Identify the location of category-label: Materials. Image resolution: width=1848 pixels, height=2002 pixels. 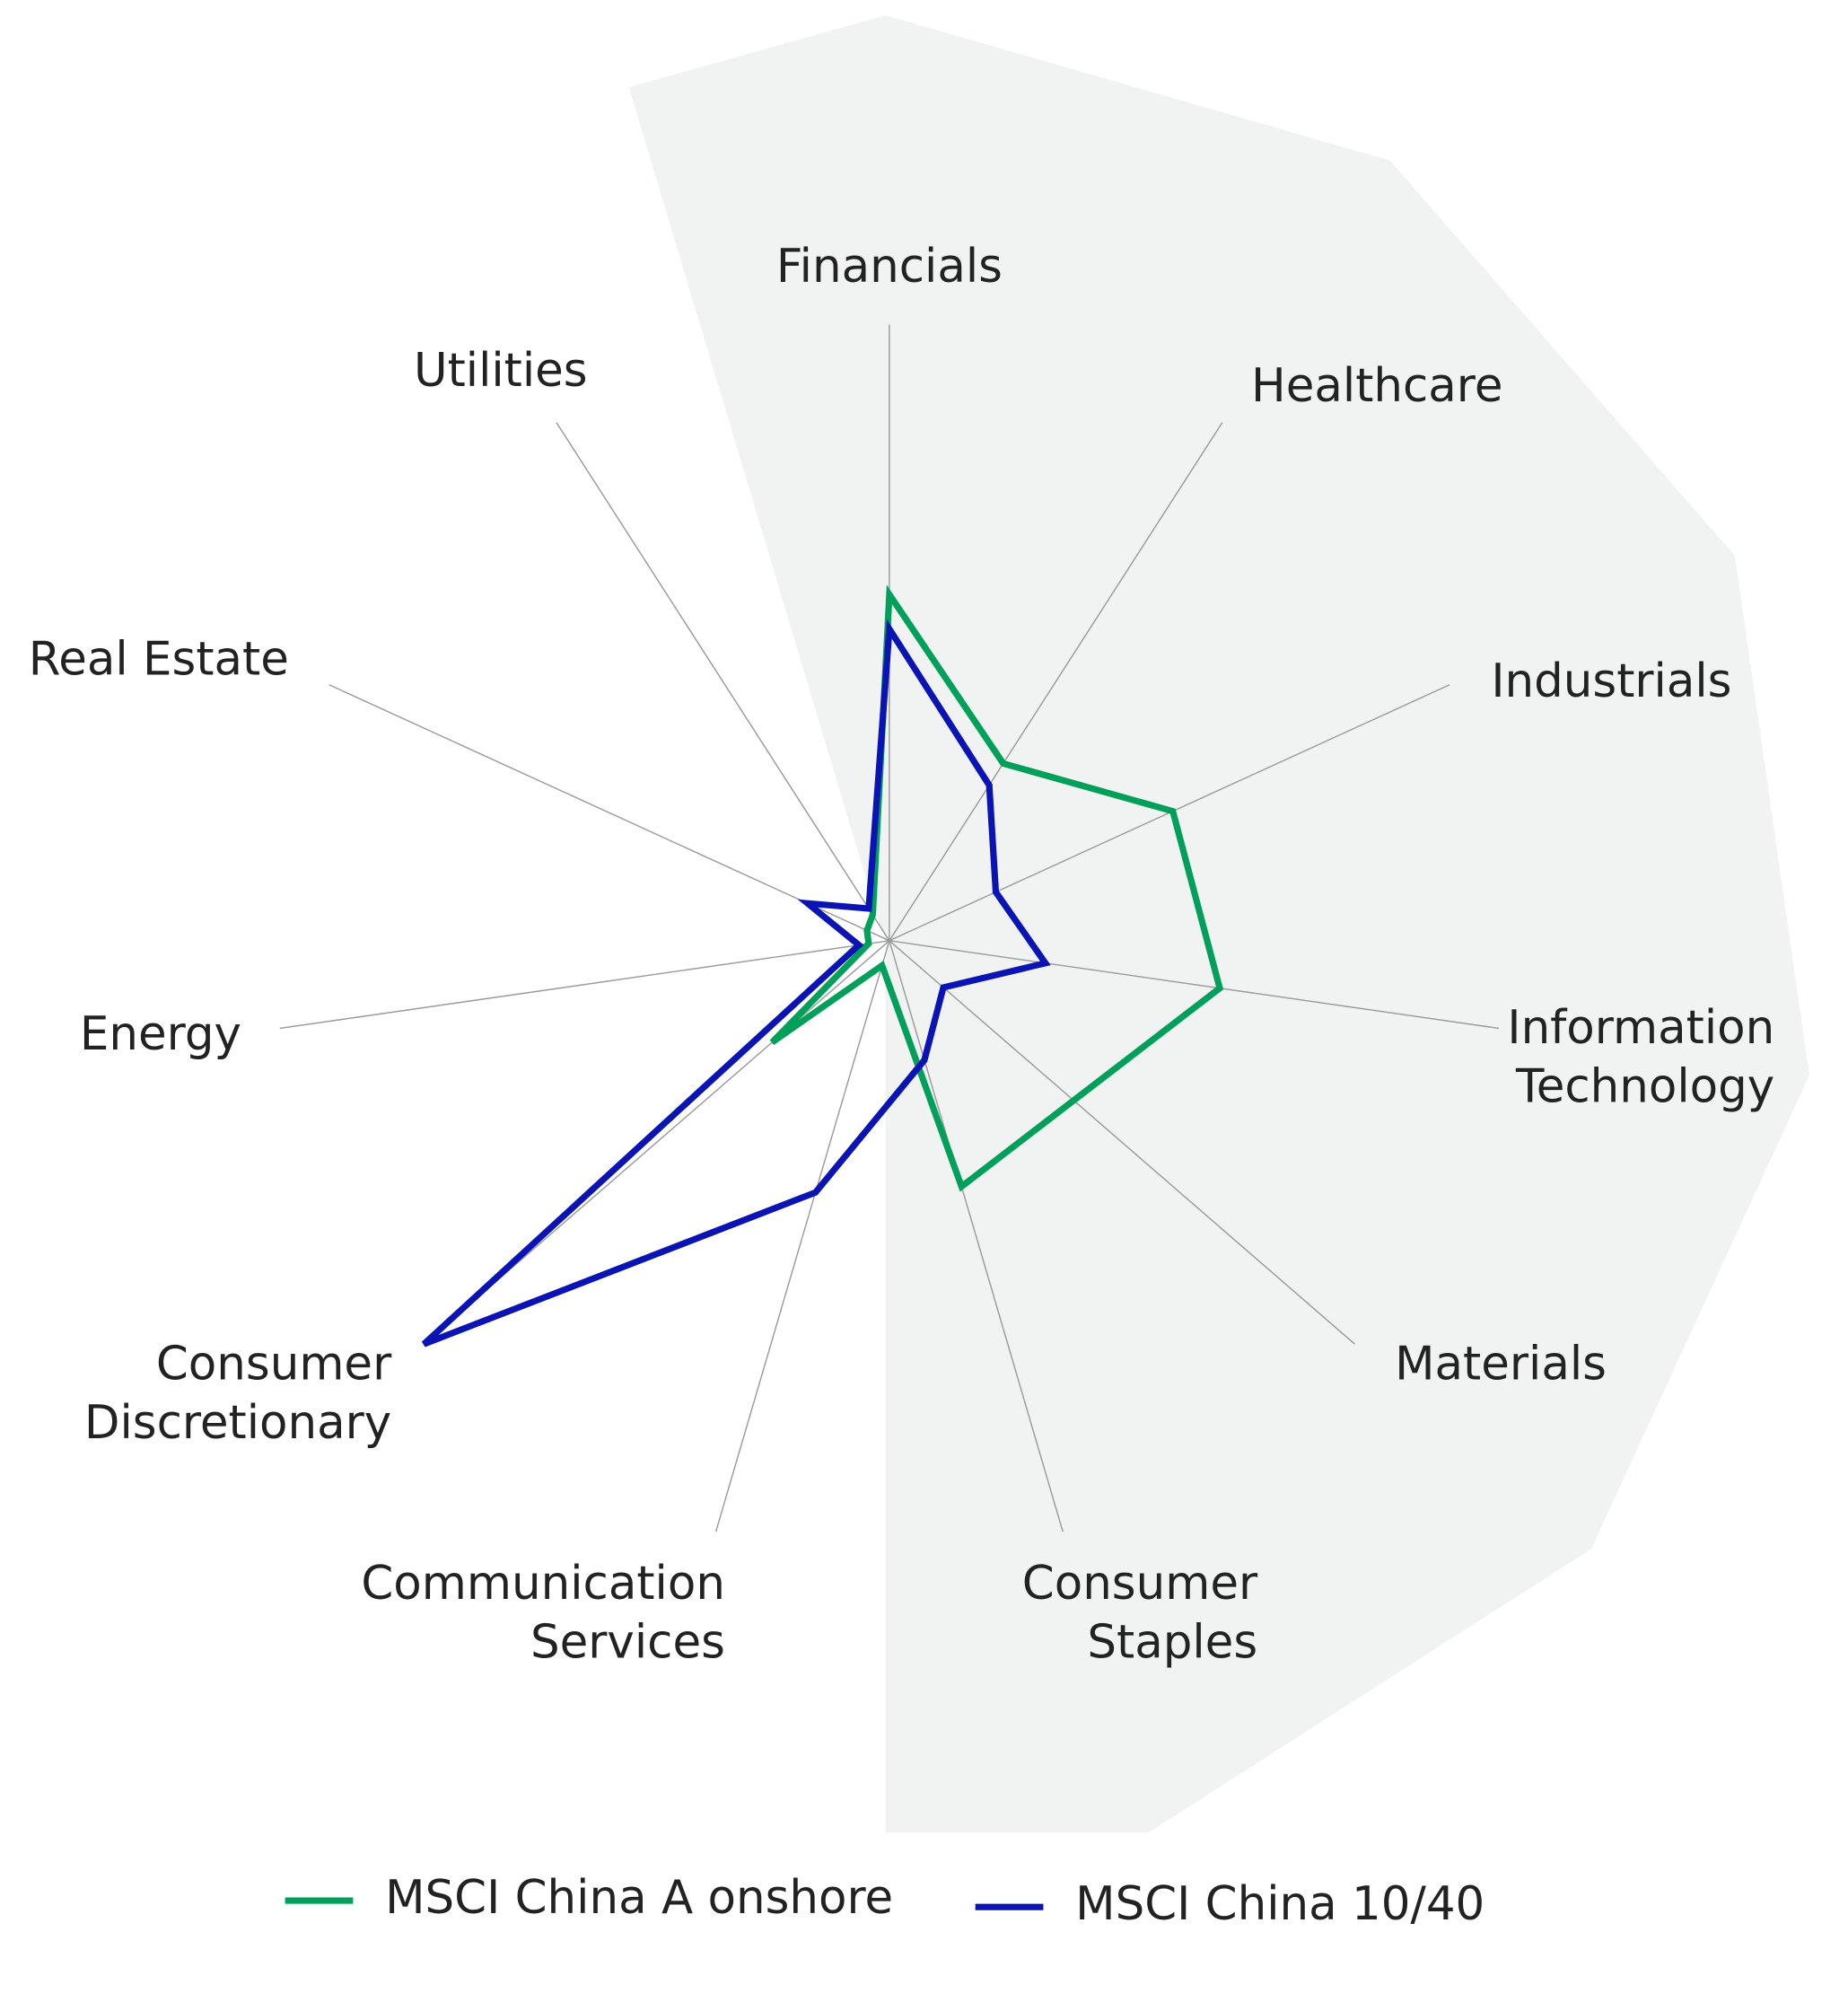
(1501, 1364).